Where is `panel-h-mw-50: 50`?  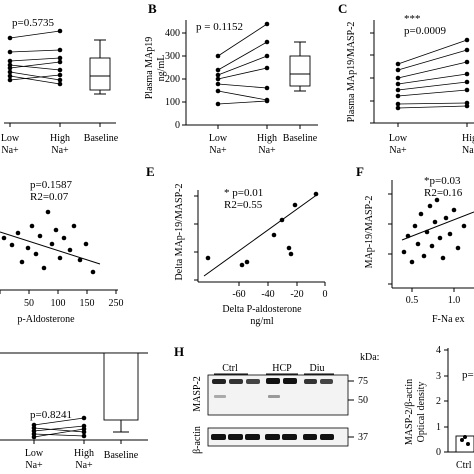
panel-h-mw-50: 50 is located at coordinates (363, 400).